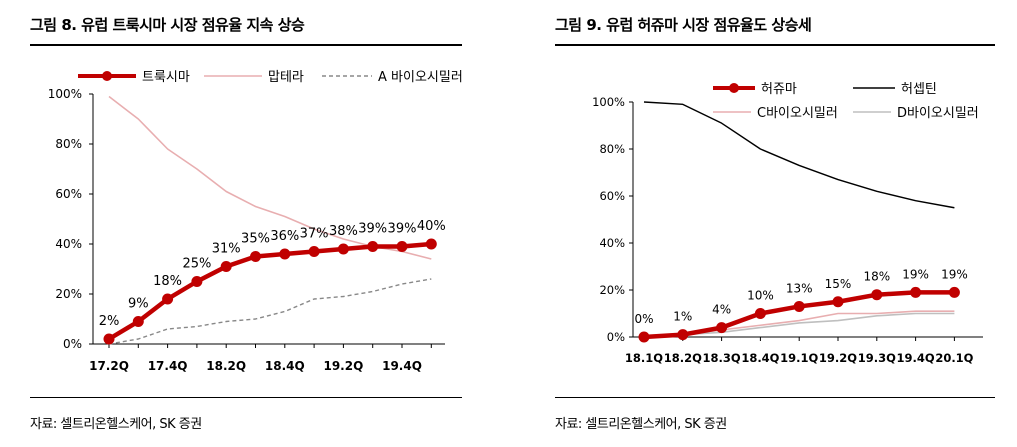  What do you see at coordinates (779, 89) in the screenshot?
I see `legend-label: 허쥬마` at bounding box center [779, 89].